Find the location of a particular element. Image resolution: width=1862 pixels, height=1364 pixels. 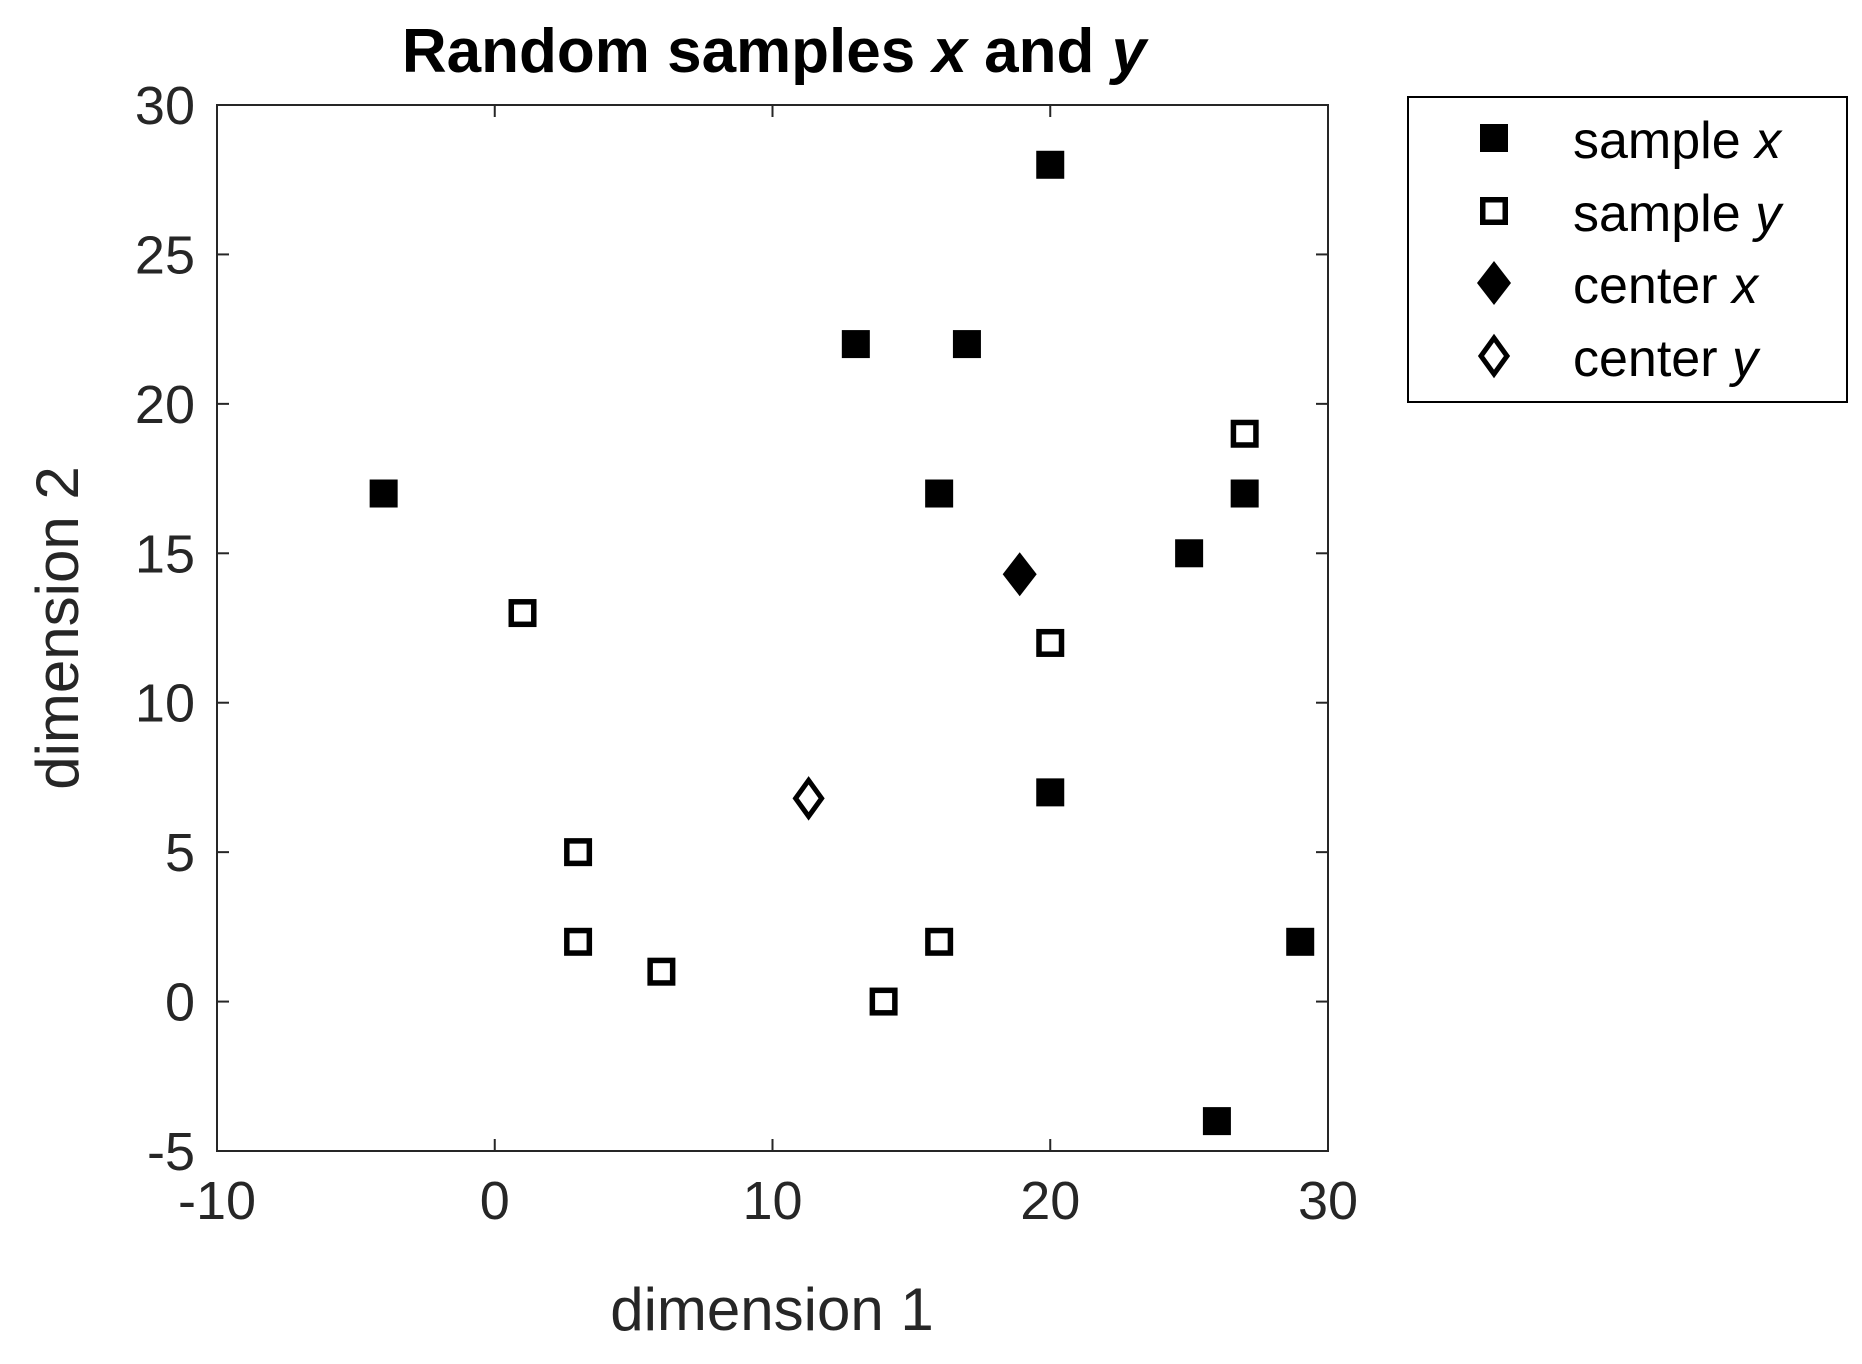

y-tick-label: 15 is located at coordinates (165, 554).